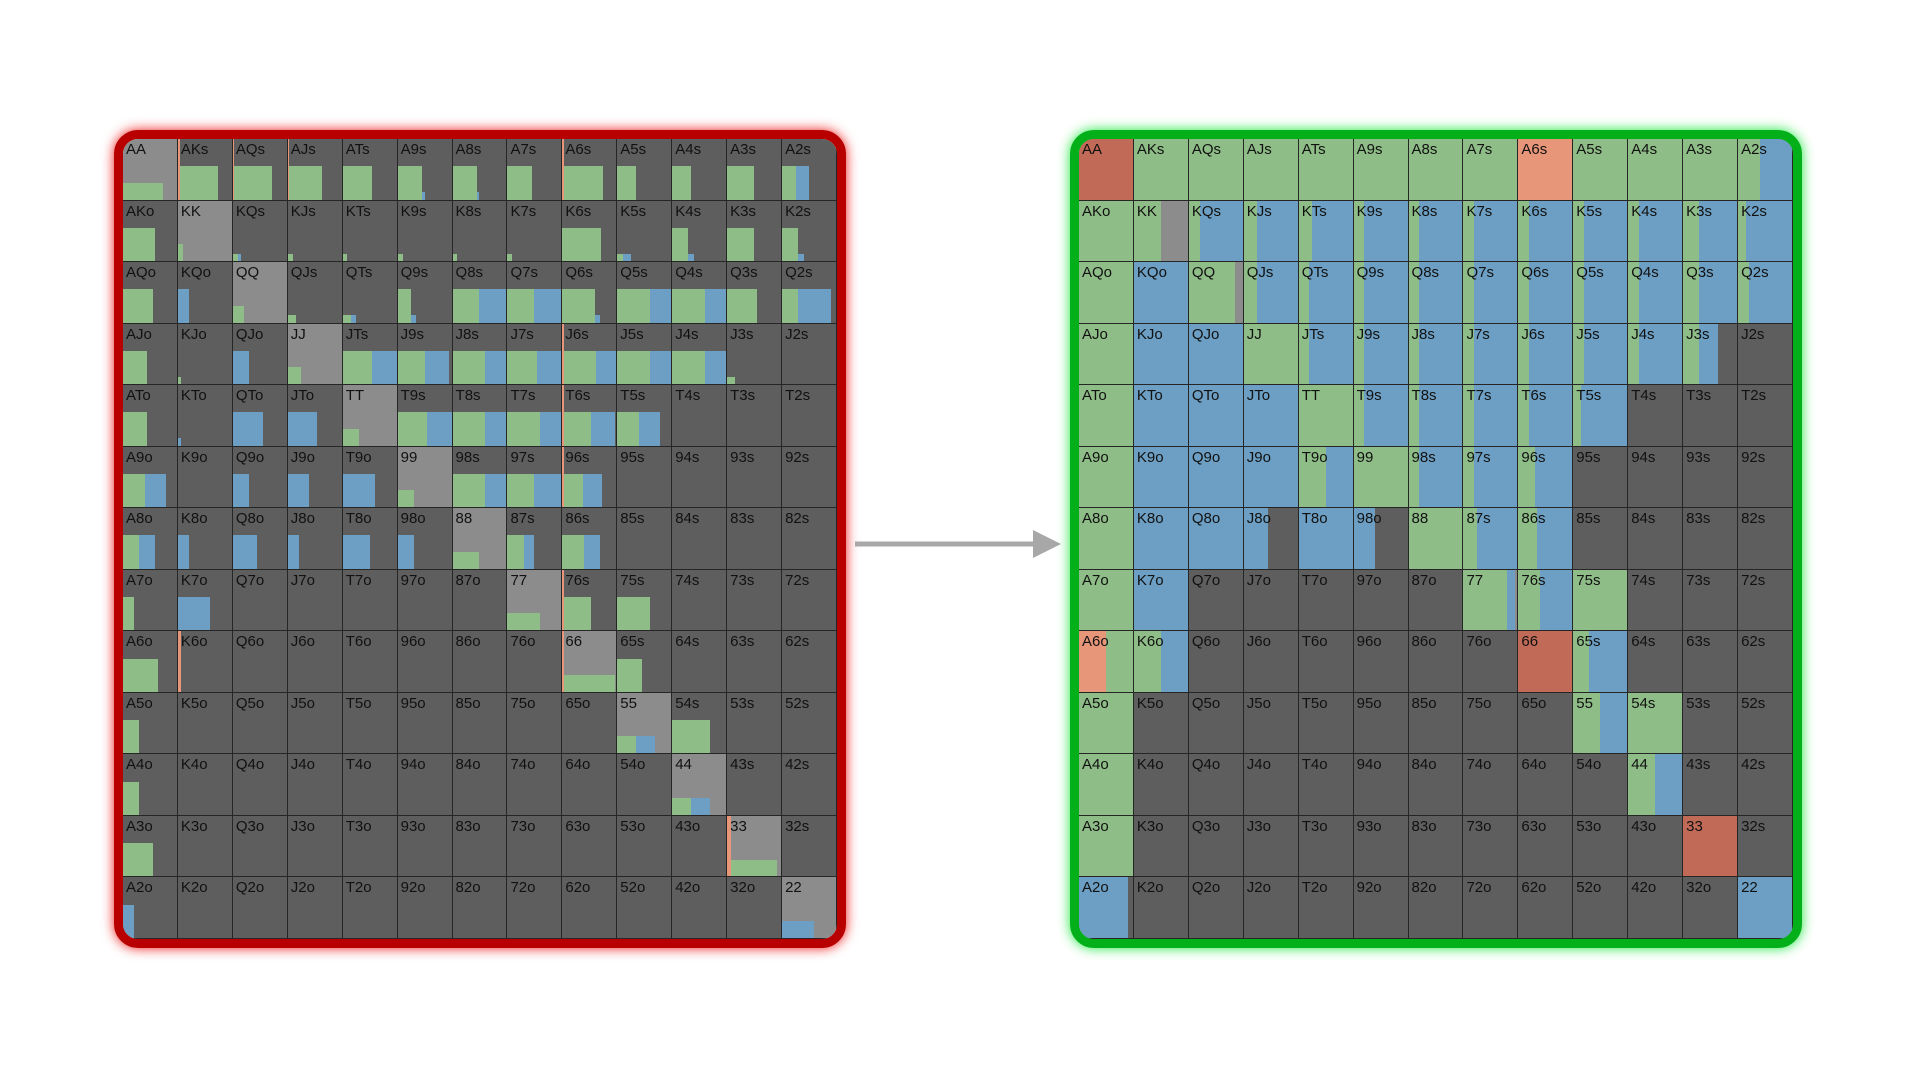  I want to click on hand-cell-54s: 54s, so click(700, 723).